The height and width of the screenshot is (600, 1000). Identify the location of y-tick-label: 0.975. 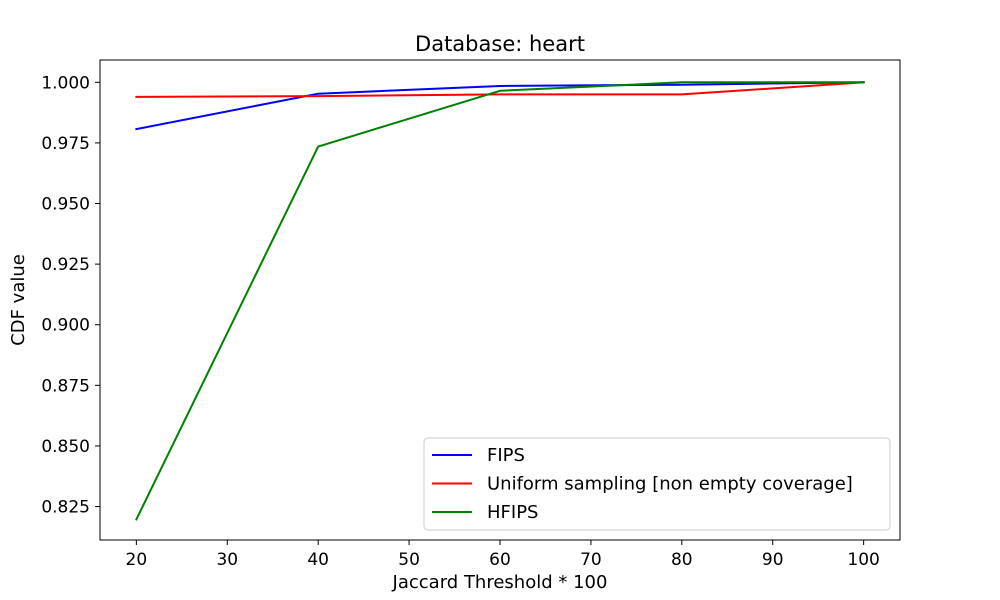
(65, 144).